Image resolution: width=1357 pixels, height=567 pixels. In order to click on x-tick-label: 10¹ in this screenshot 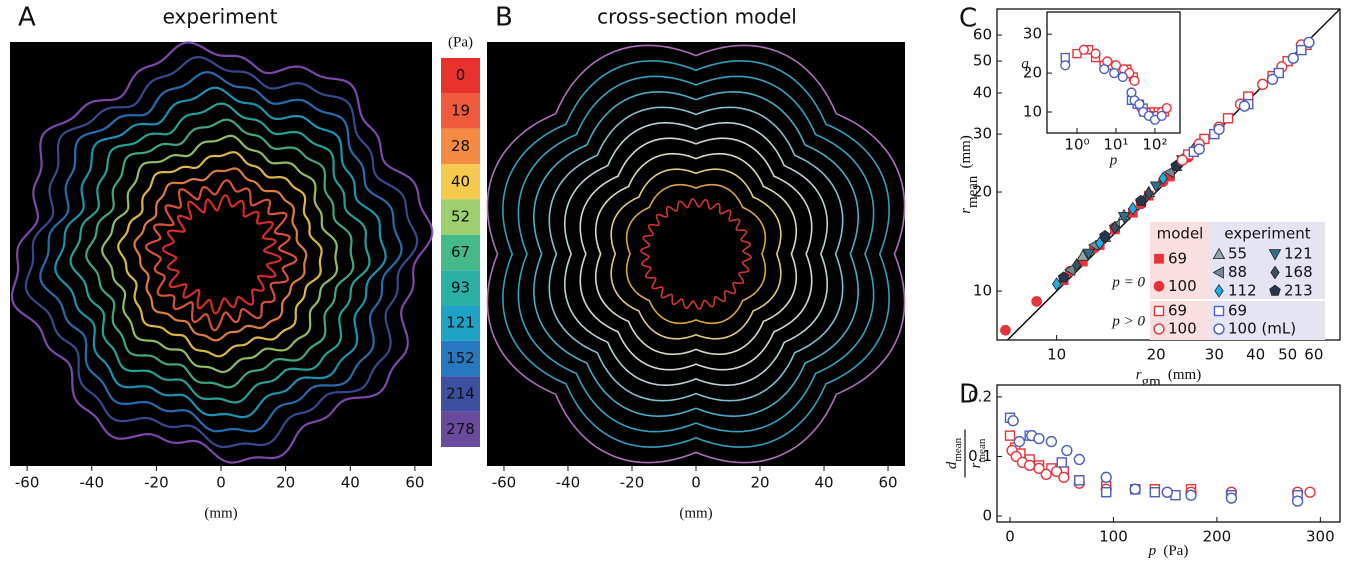, I will do `click(1115, 145)`.